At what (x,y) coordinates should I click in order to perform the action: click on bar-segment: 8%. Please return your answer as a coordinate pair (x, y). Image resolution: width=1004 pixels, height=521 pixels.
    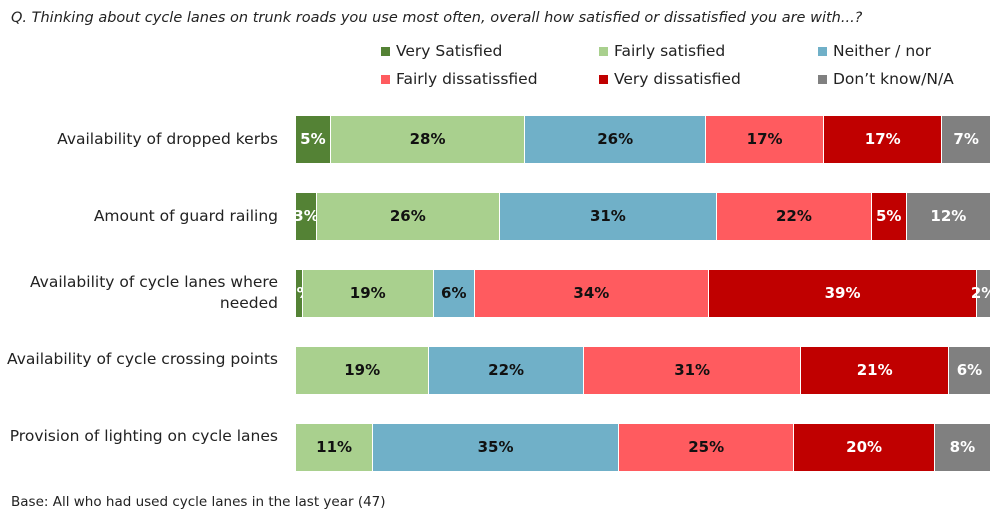
    Looking at the image, I should click on (962, 447).